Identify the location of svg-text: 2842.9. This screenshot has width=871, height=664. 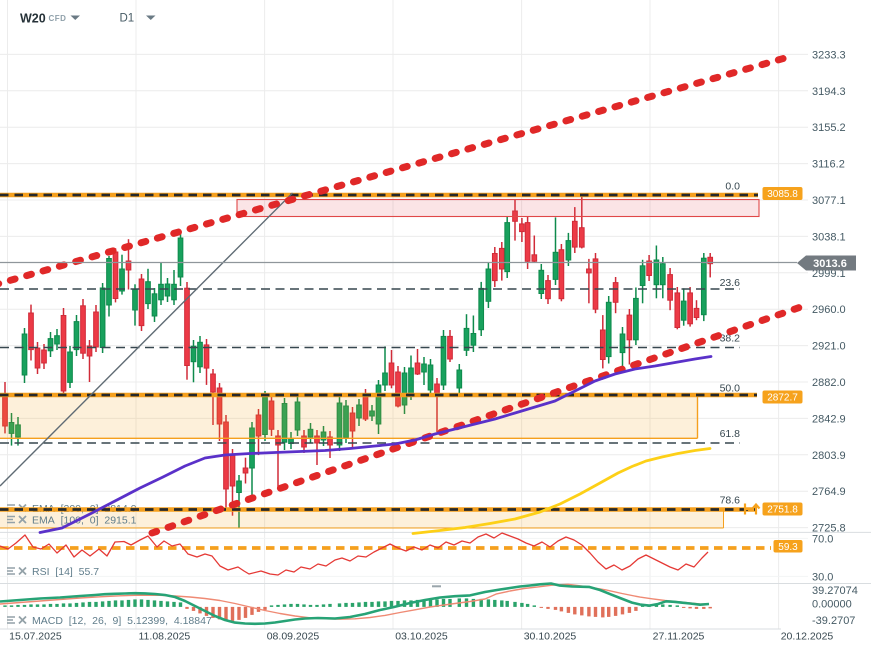
(829, 419).